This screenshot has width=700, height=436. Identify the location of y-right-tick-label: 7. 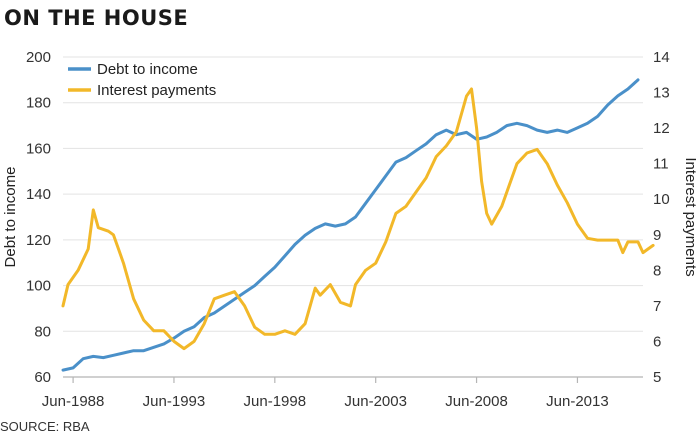
(657, 306).